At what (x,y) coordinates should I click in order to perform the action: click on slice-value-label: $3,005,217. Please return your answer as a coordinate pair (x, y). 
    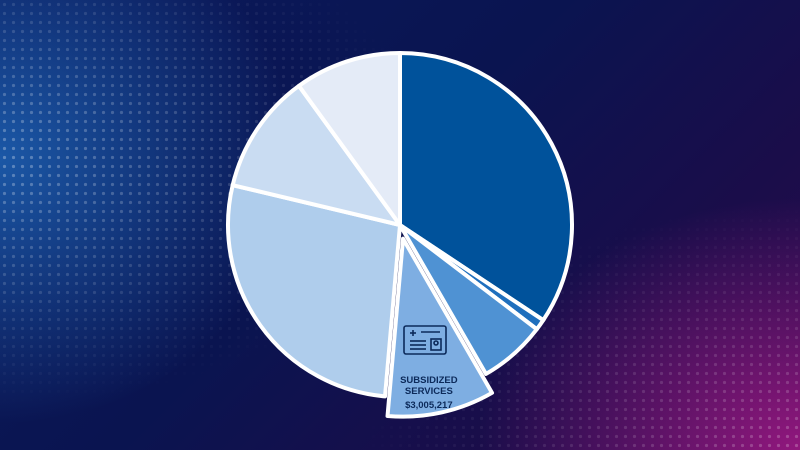
    Looking at the image, I should click on (429, 405).